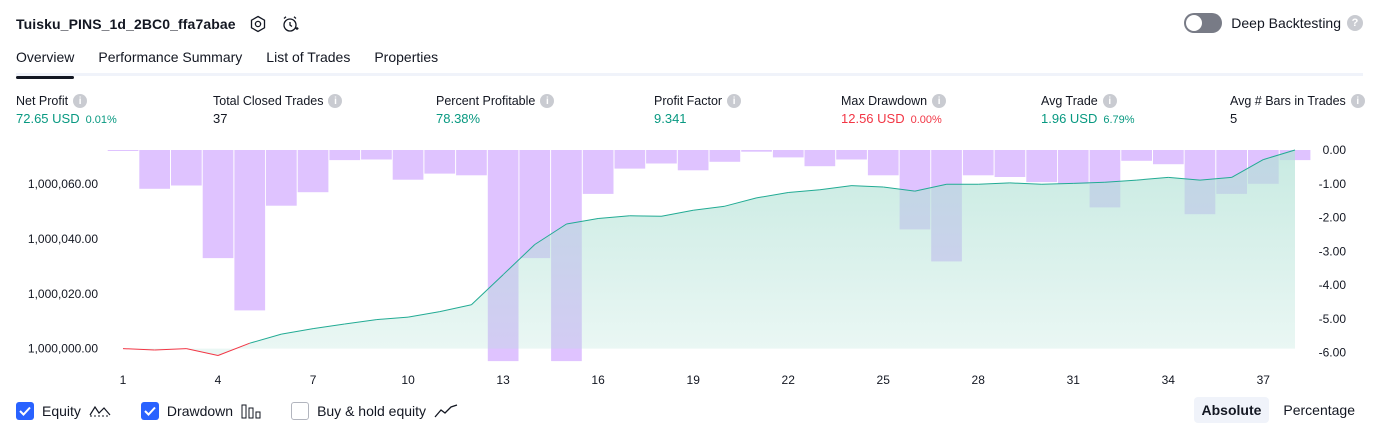  Describe the element at coordinates (486, 101) in the screenshot. I see `metric-label: Percent Profitable` at that location.